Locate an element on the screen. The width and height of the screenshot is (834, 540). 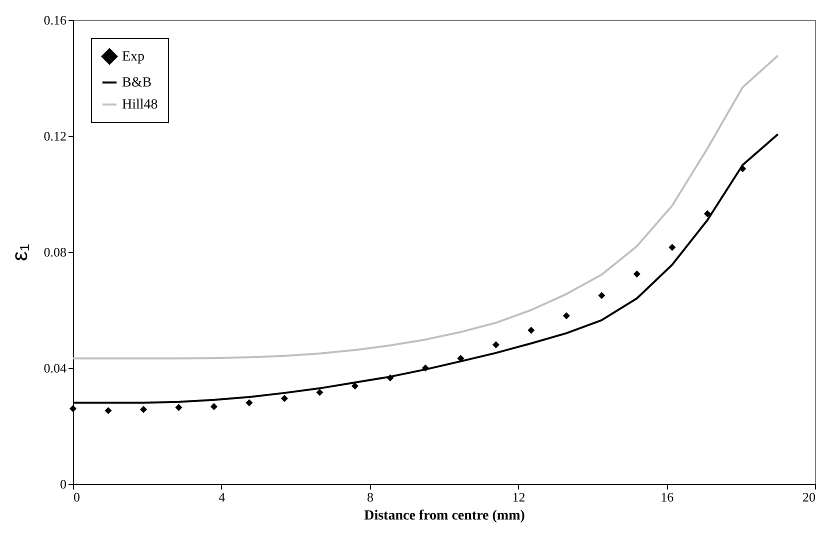
y-axis-title: ε₁ is located at coordinates (19, 253).